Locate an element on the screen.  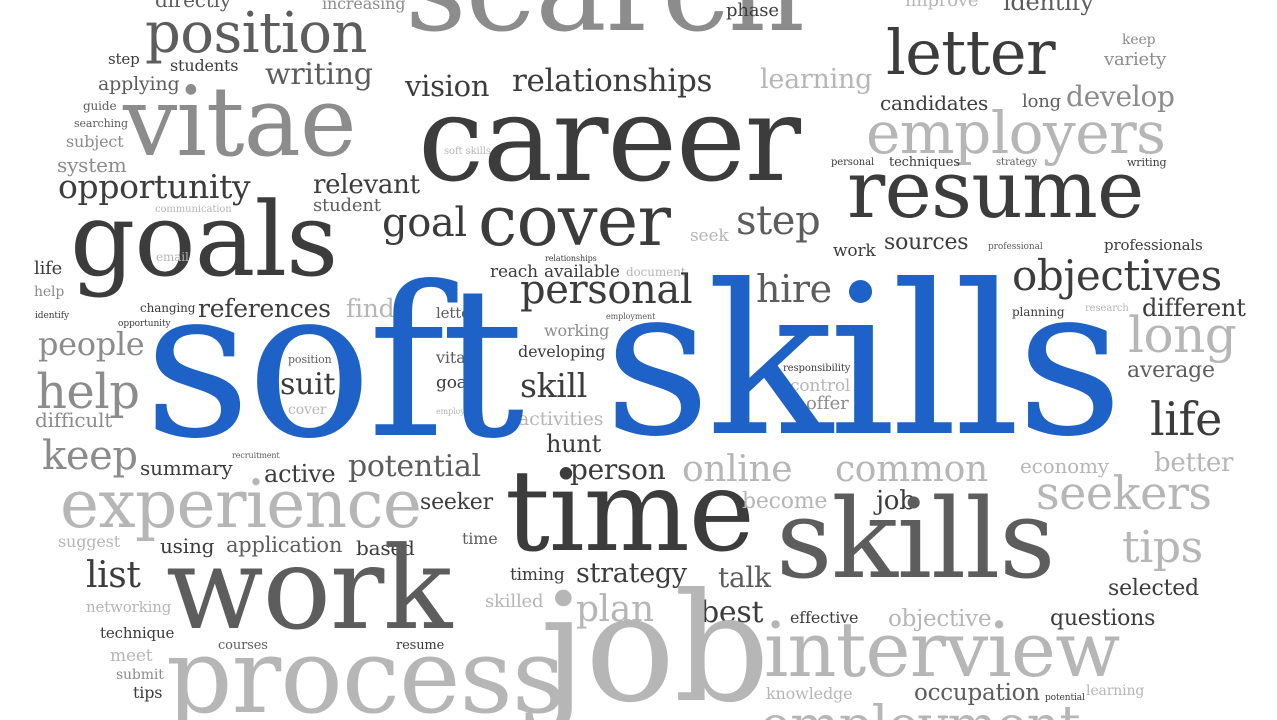
word-position: position is located at coordinates (256, 33).